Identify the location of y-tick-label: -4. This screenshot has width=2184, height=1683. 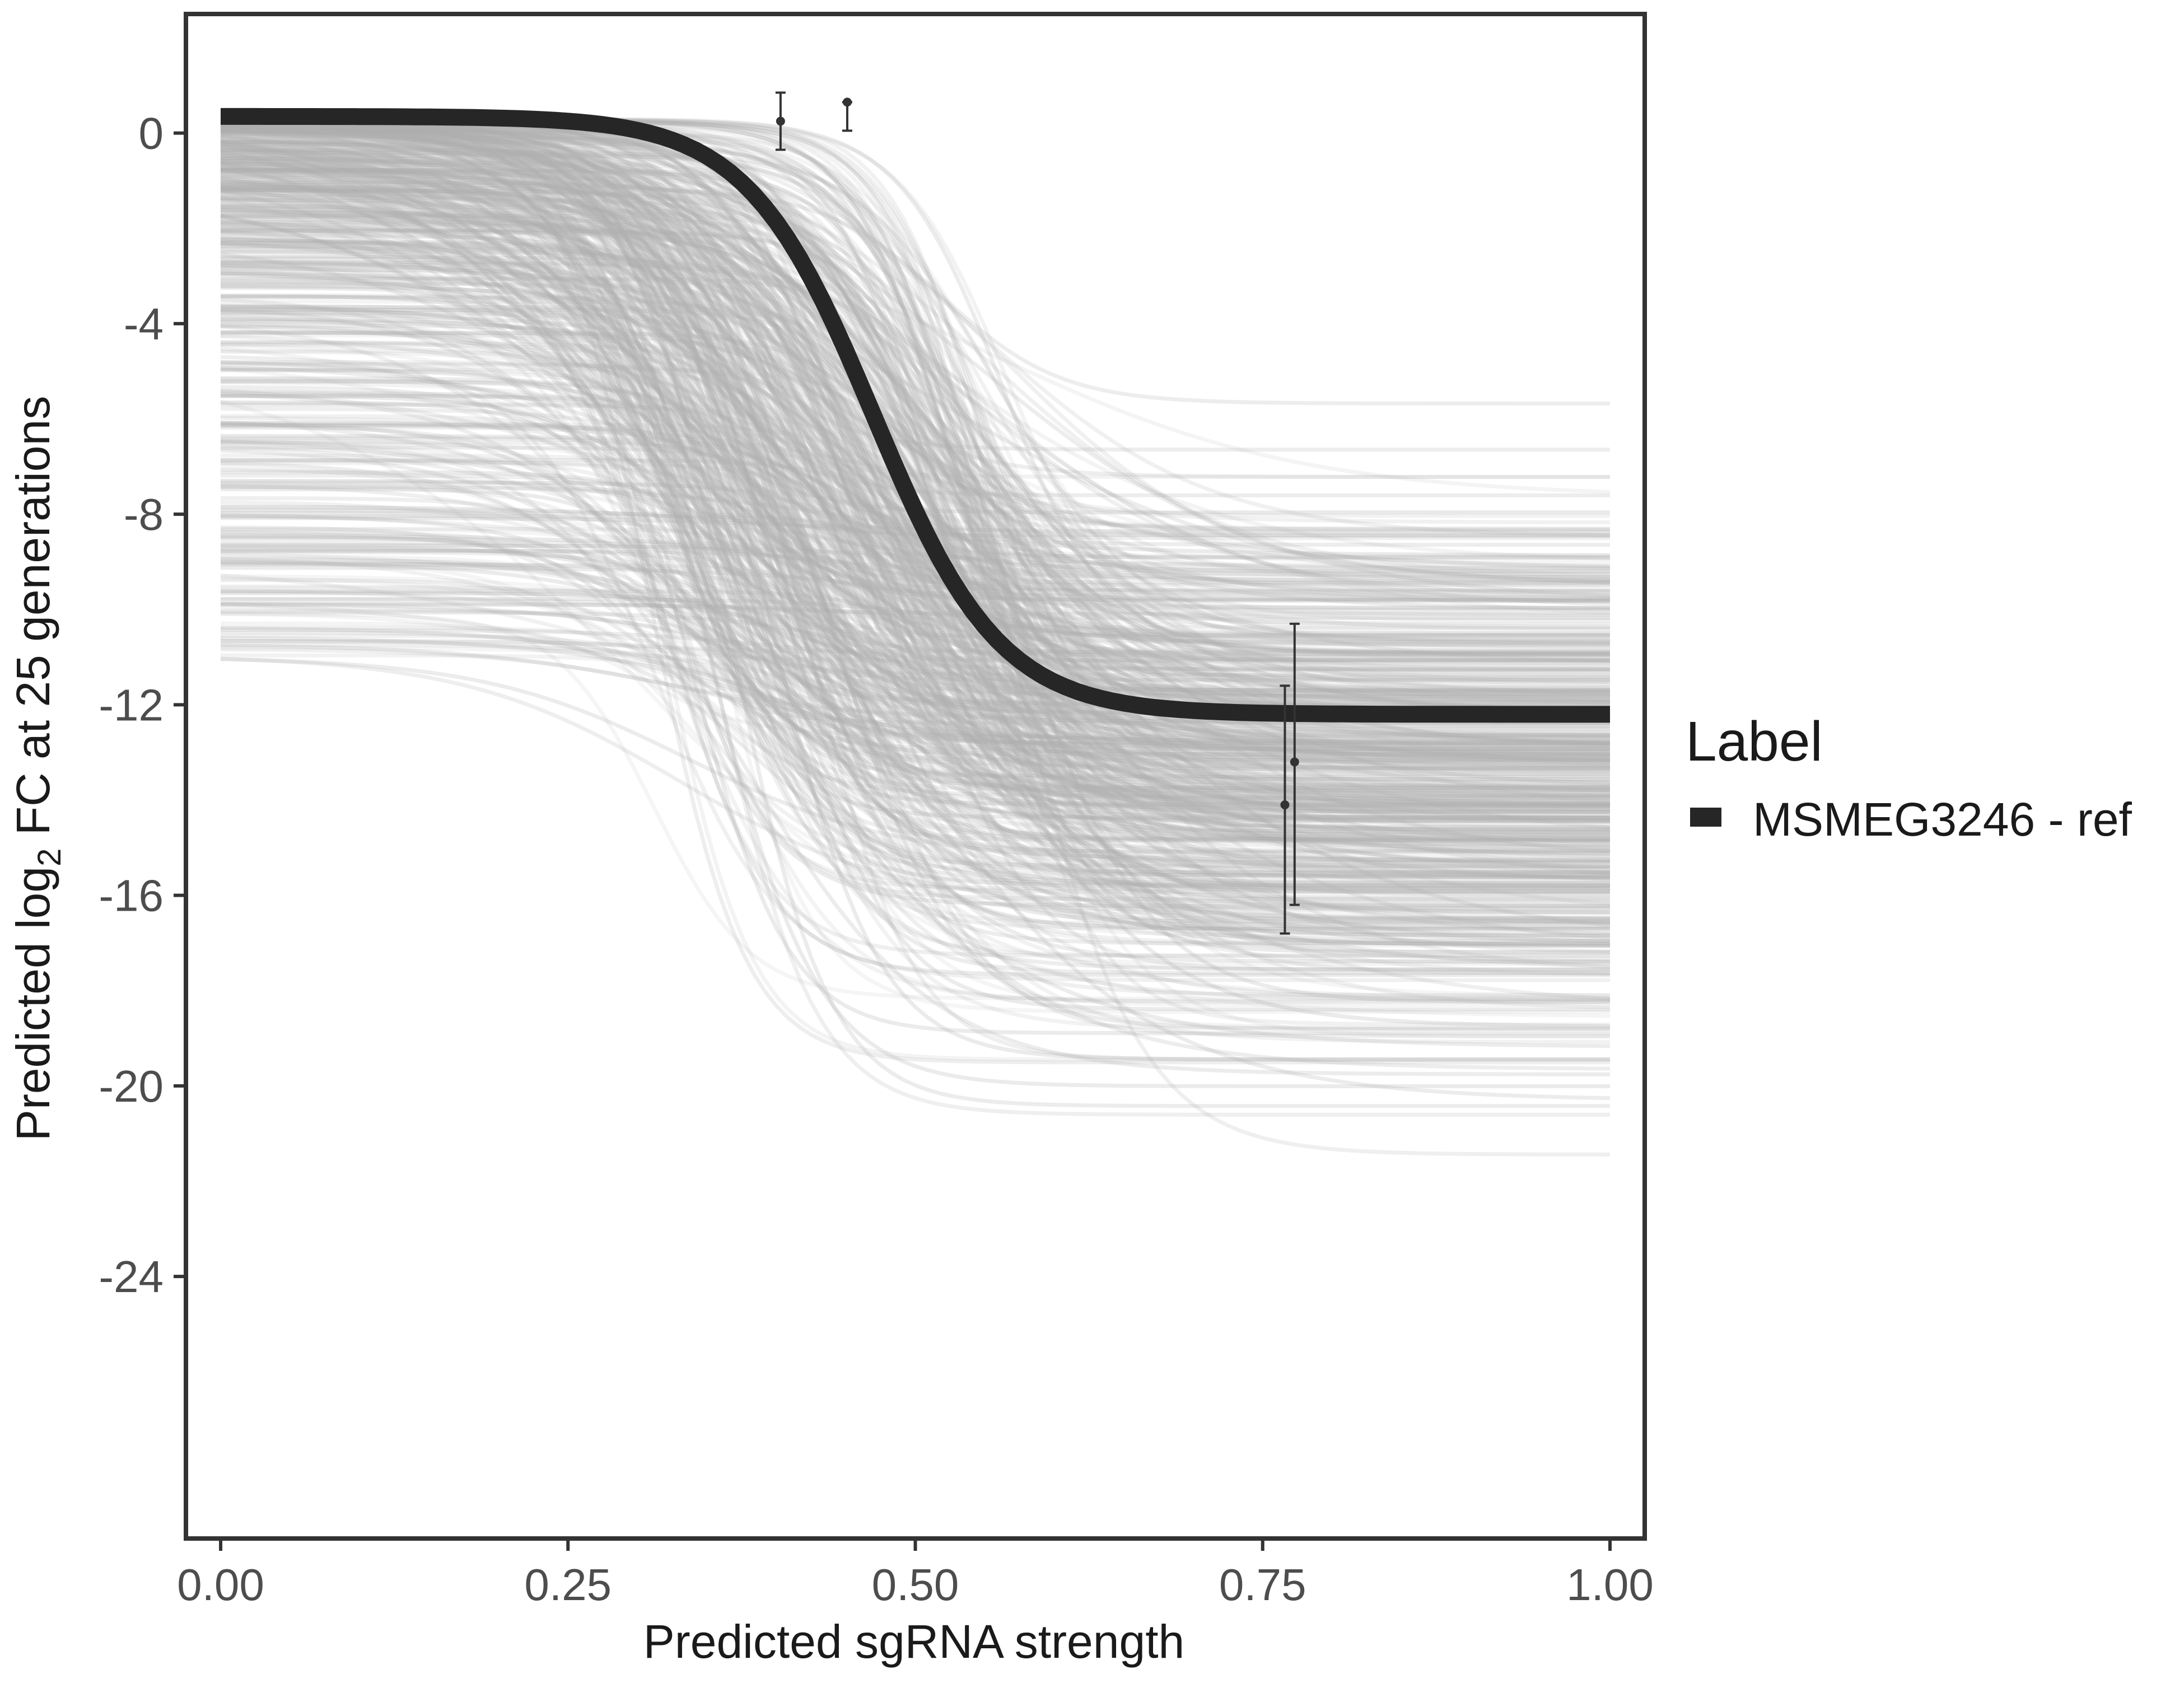
(144, 324).